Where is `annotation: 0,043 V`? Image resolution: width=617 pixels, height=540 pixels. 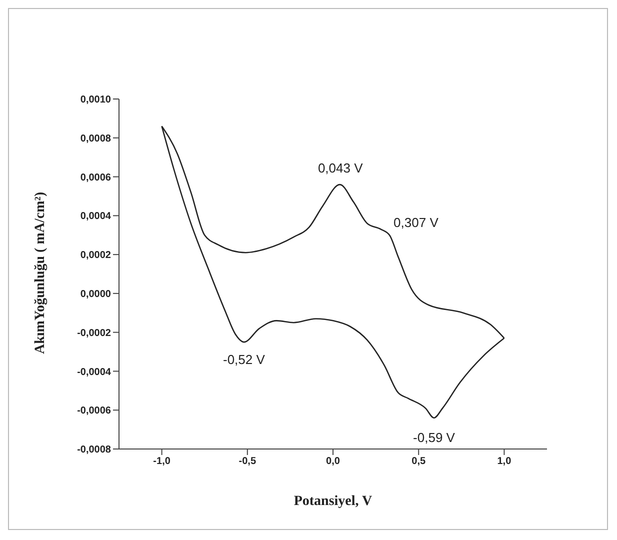
annotation: 0,043 V is located at coordinates (341, 168).